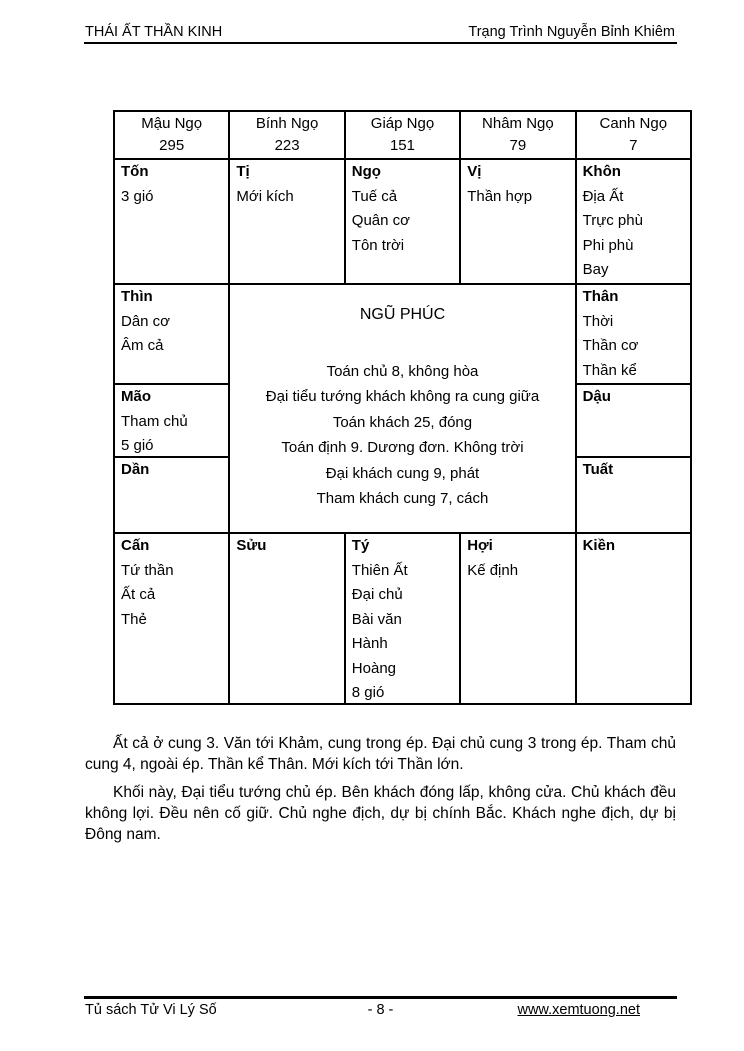 The image size is (744, 1051). What do you see at coordinates (518, 145) in the screenshot?
I see `stem-value: 79` at bounding box center [518, 145].